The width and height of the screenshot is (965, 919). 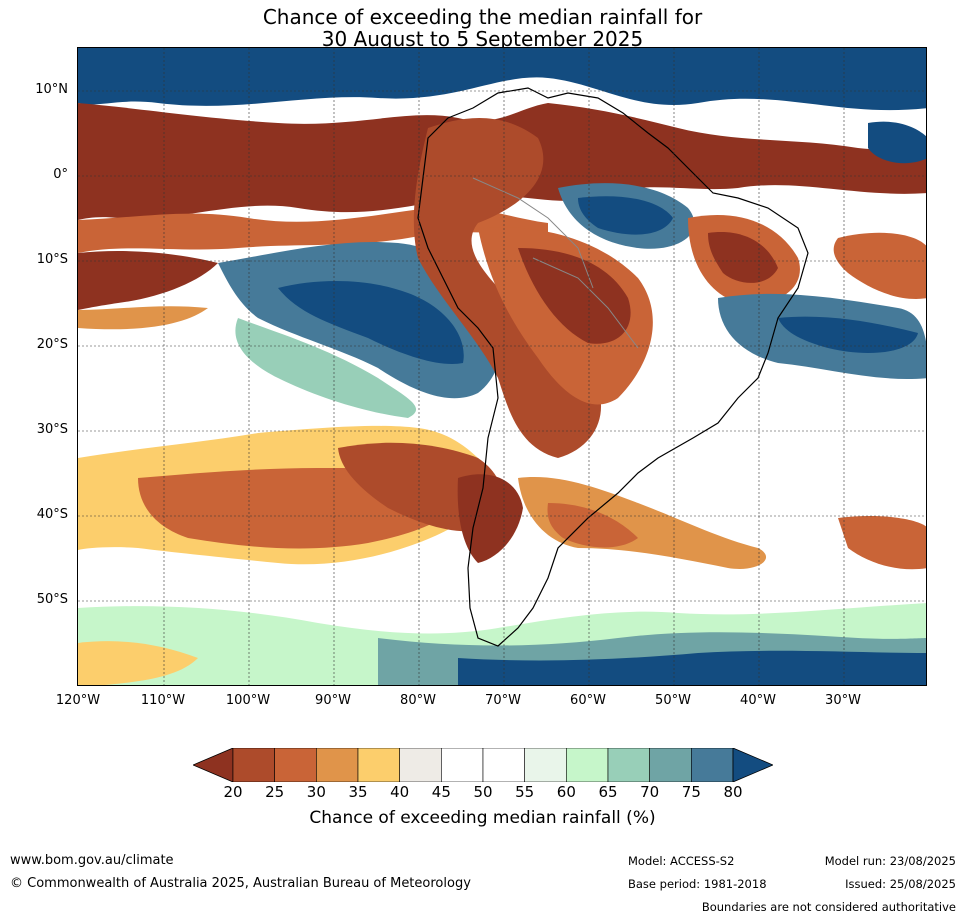 What do you see at coordinates (608, 792) in the screenshot?
I see `colorbar-tick-label: 65` at bounding box center [608, 792].